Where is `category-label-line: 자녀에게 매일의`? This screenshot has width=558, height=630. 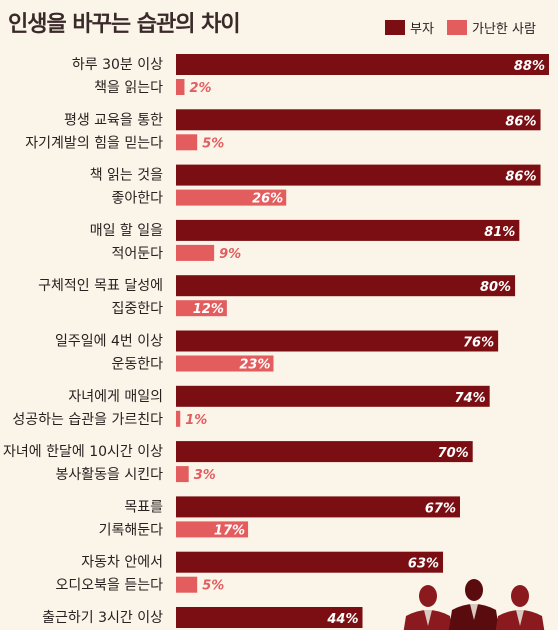 category-label-line: 자녀에게 매일의 is located at coordinates (115, 397).